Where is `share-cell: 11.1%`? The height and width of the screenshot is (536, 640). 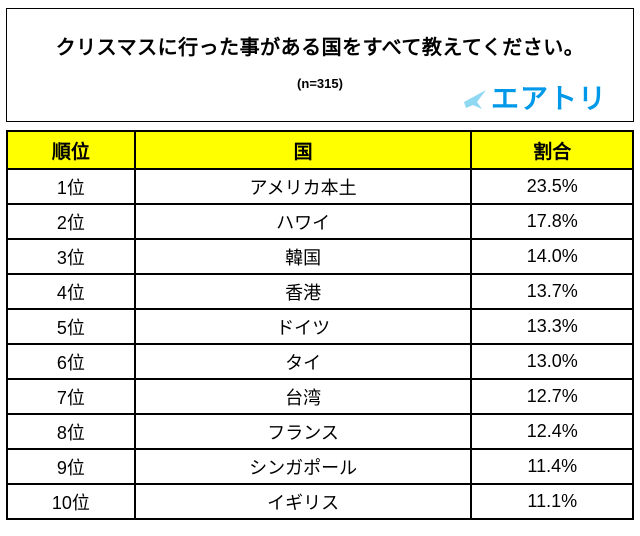
share-cell: 11.1% is located at coordinates (552, 501).